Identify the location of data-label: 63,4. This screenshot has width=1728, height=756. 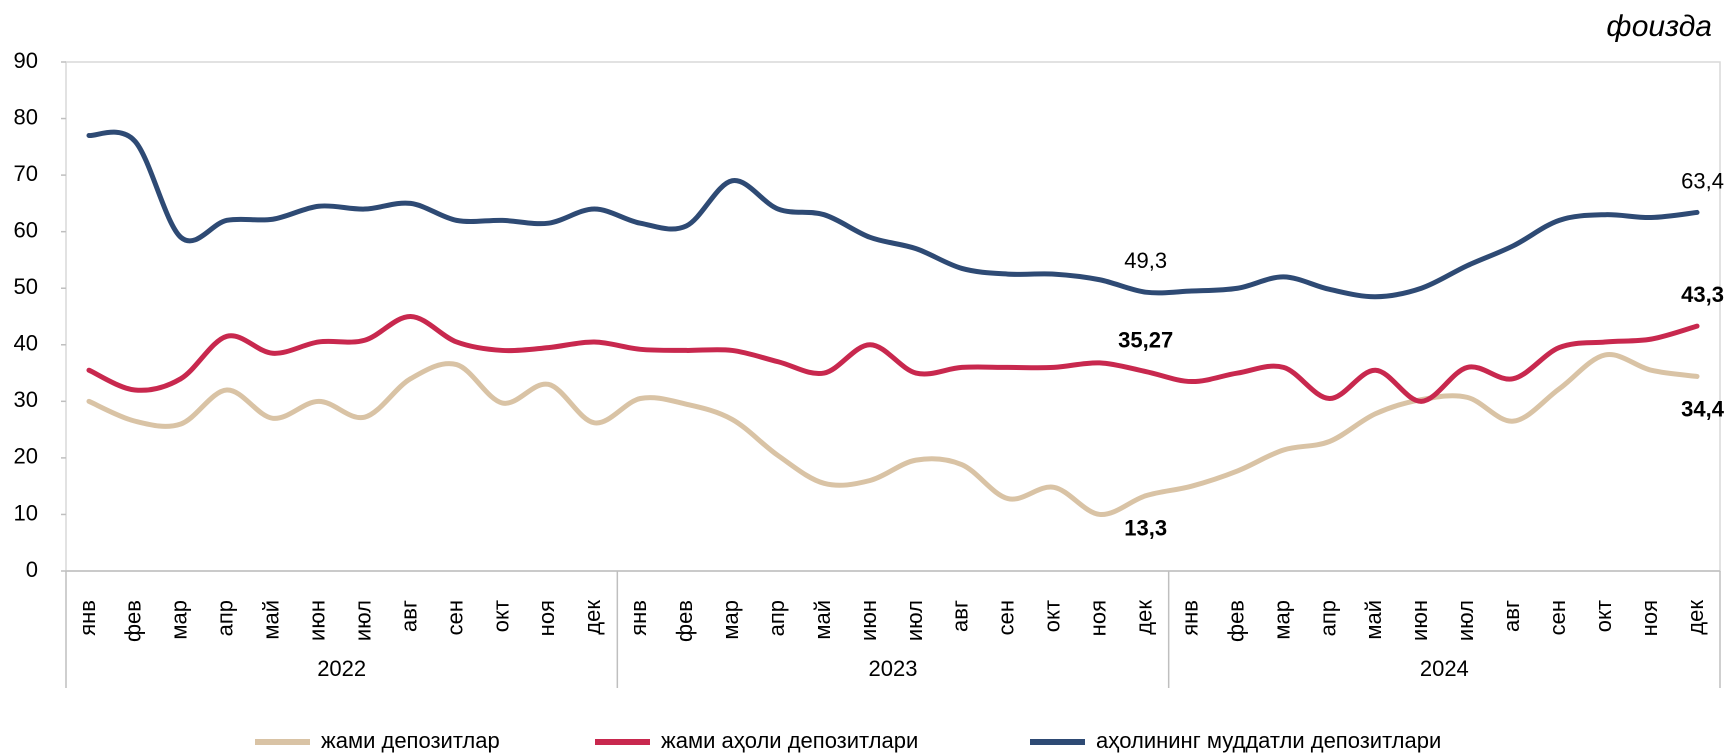
(1702, 180).